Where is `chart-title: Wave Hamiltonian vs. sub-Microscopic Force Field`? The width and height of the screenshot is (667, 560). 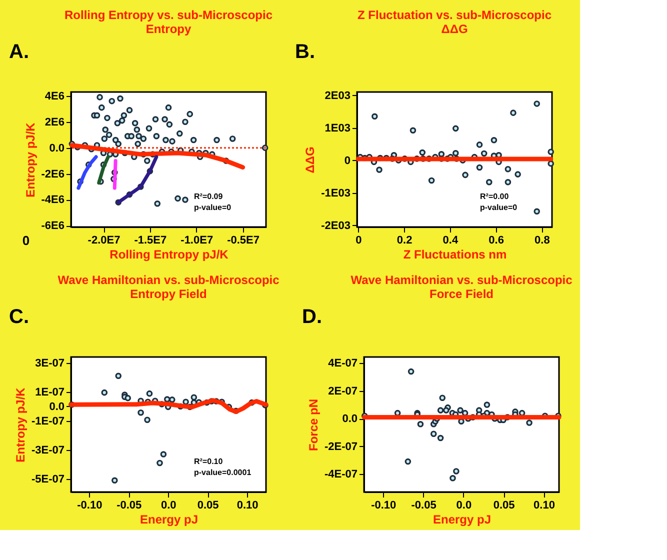 chart-title: Wave Hamiltonian vs. sub-Microscopic Force Field is located at coordinates (461, 287).